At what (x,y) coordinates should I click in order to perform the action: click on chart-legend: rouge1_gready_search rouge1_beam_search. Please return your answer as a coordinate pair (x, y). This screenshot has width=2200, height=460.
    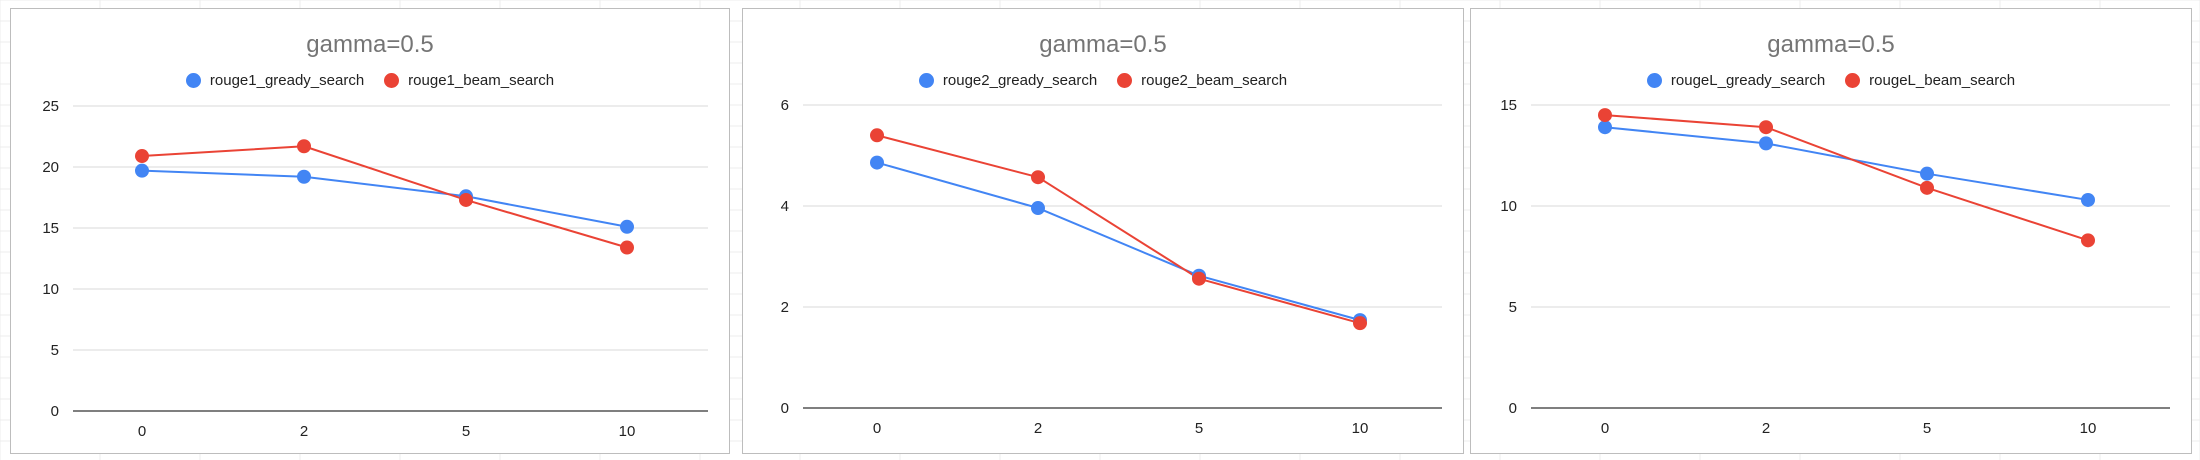
    Looking at the image, I should click on (370, 80).